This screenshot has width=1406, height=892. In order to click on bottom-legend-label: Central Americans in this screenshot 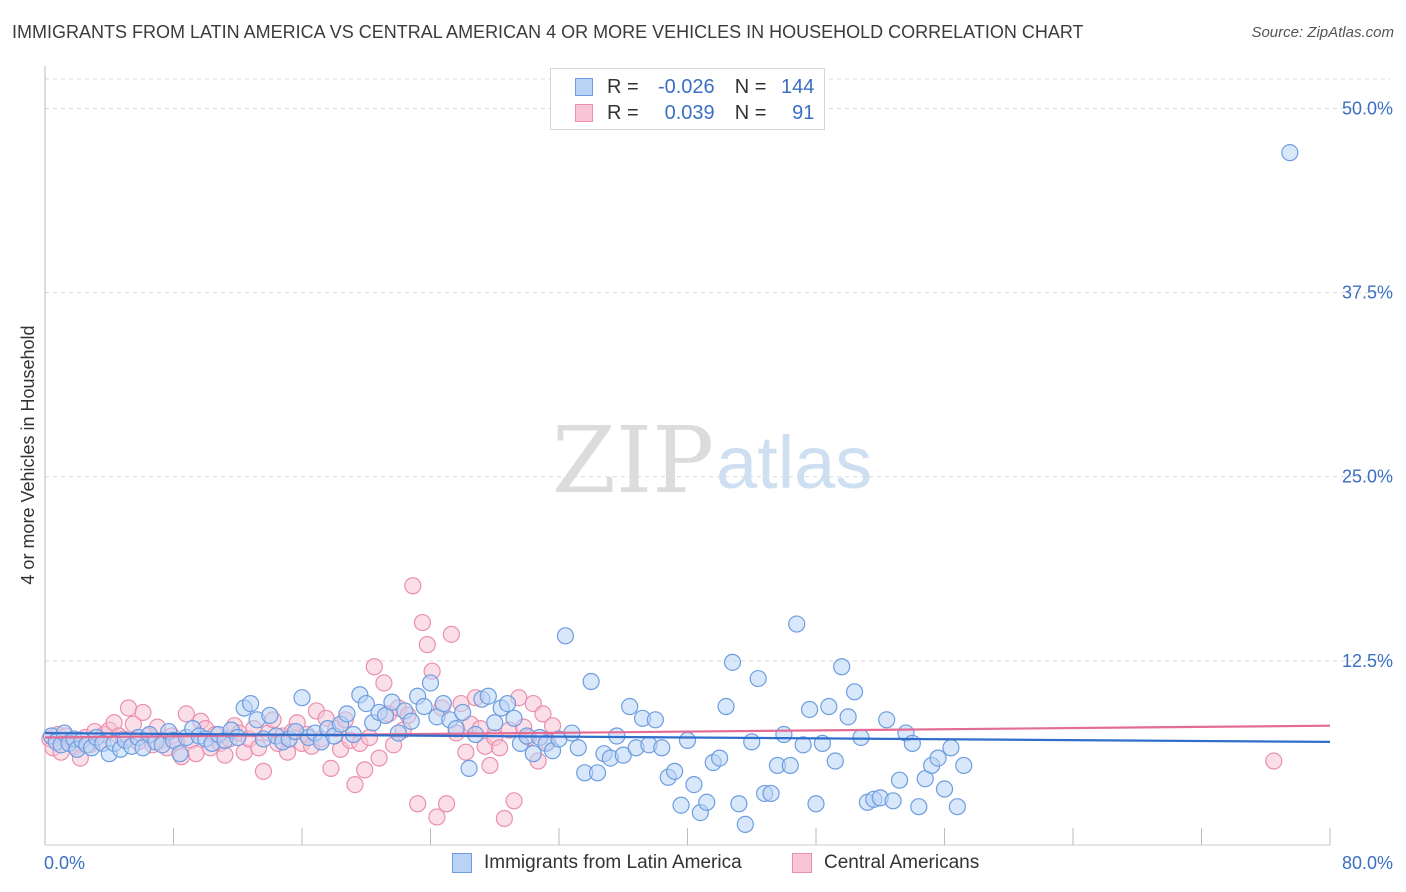, I will do `click(902, 862)`.